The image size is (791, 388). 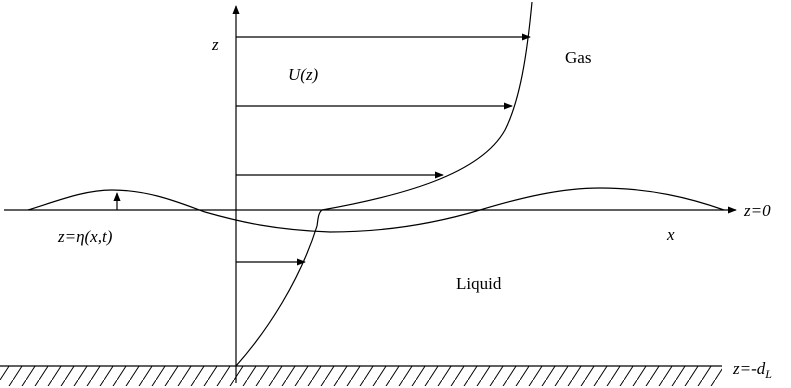 I want to click on bottom-label: z=-dL, so click(x=752, y=370).